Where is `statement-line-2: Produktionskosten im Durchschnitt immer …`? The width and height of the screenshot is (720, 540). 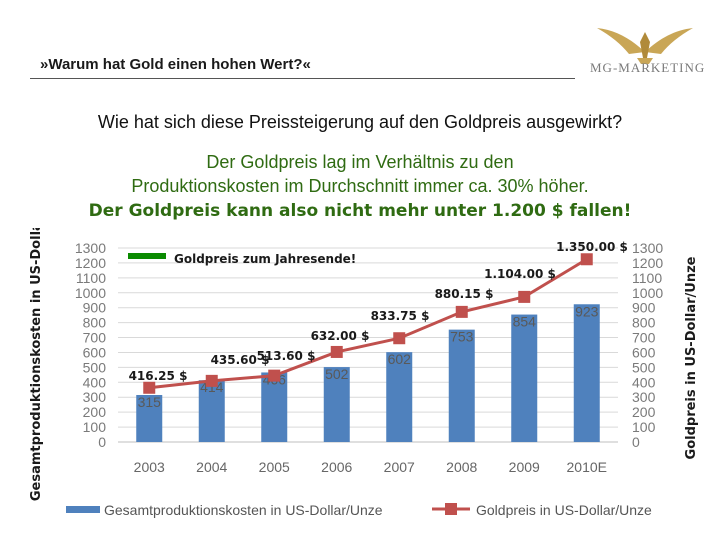
statement-line-2: Produktionskosten im Durchschnitt immer … is located at coordinates (360, 186).